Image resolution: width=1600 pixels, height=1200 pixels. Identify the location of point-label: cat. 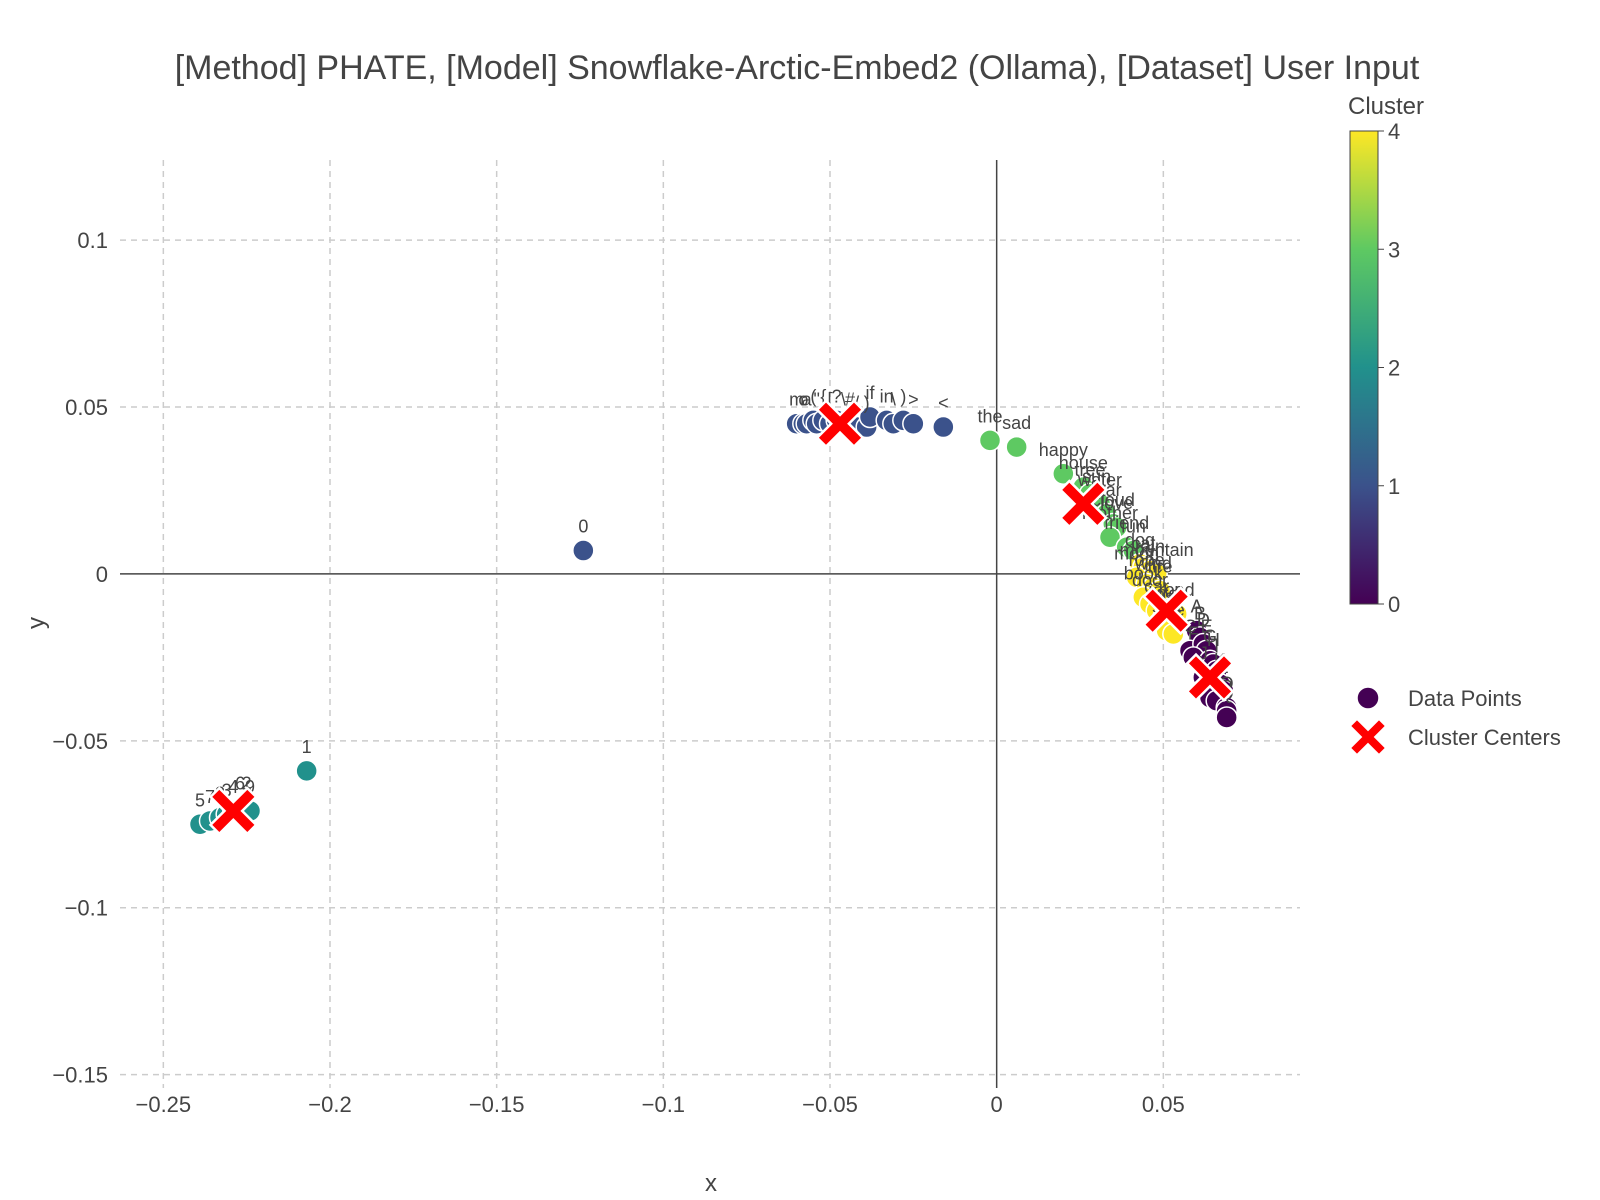
(1143, 543).